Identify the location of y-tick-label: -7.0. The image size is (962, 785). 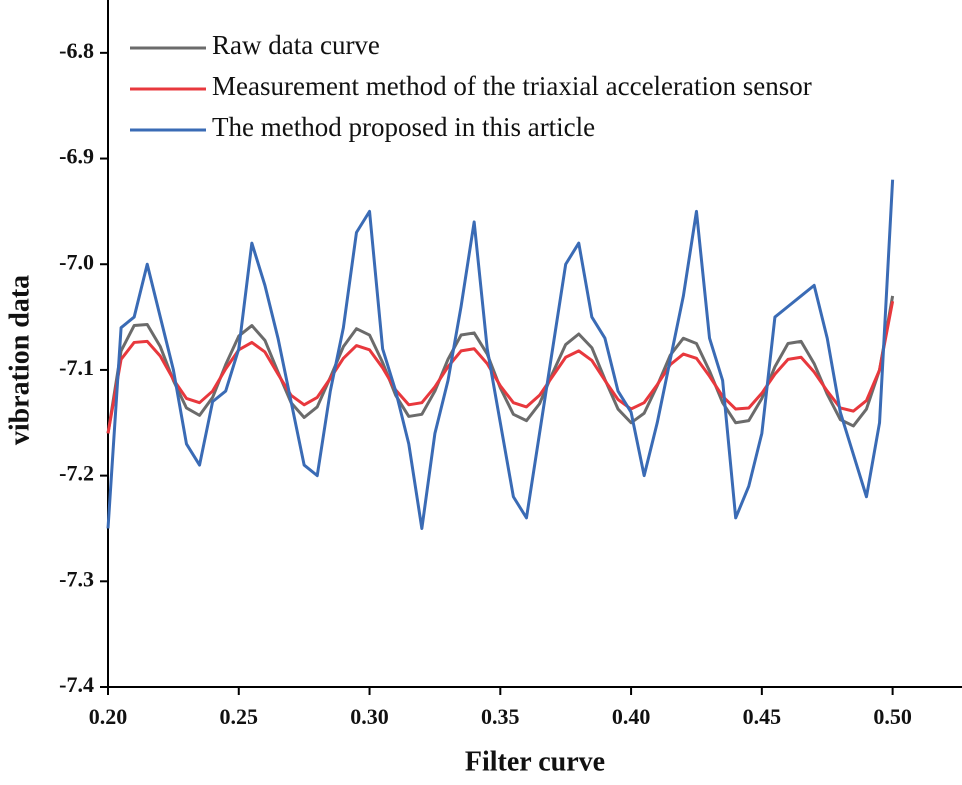
(76, 261).